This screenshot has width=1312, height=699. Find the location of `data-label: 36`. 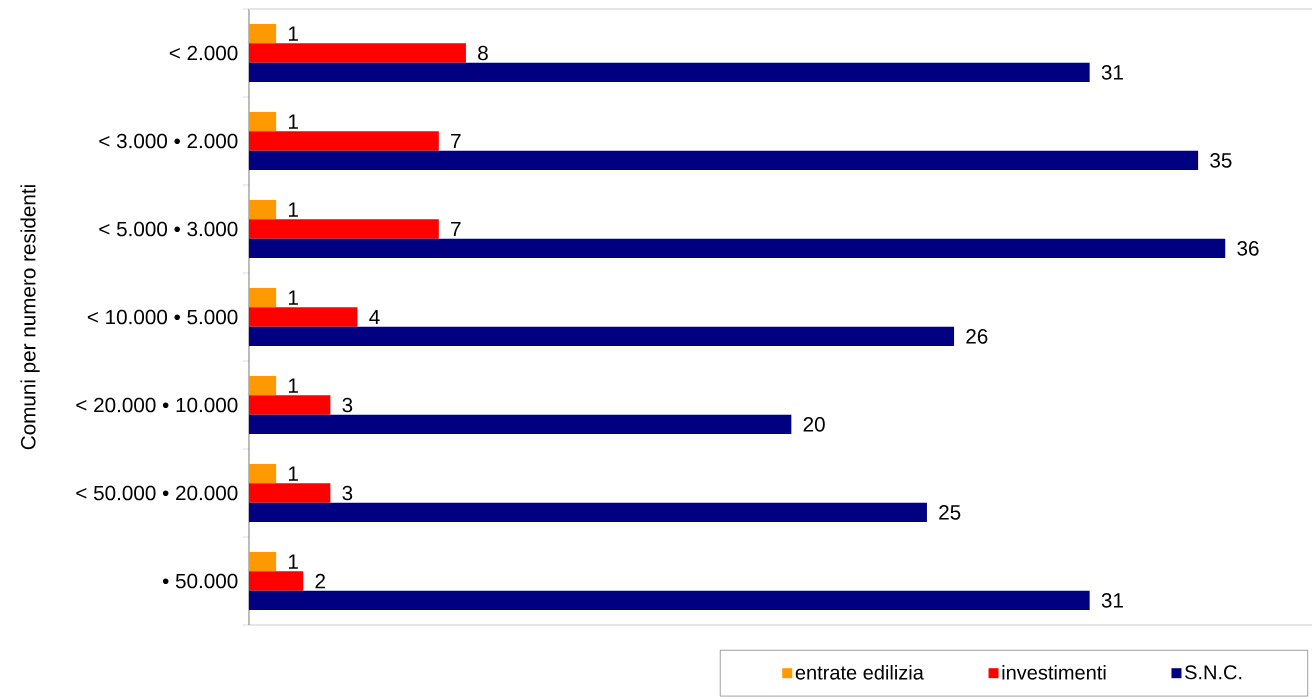

data-label: 36 is located at coordinates (1248, 248).